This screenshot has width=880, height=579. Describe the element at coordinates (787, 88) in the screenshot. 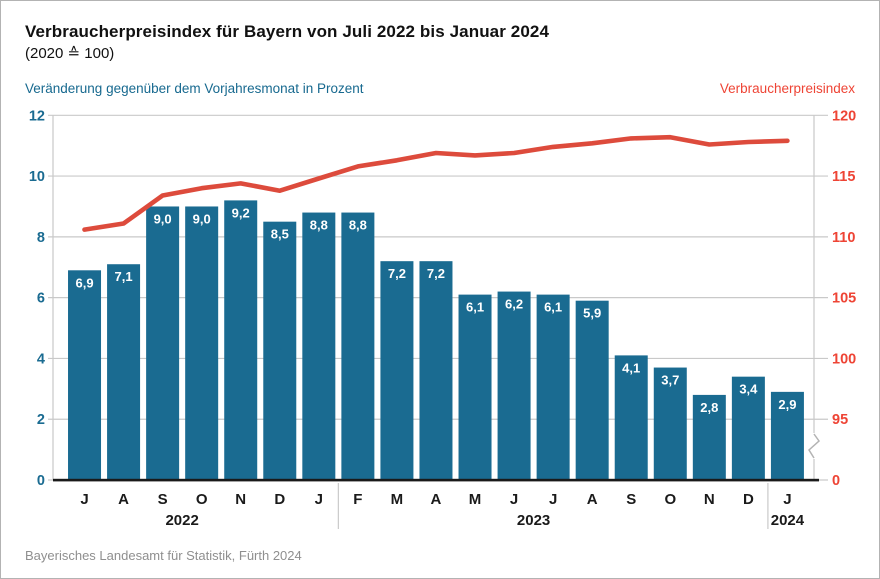

I see `right-axis-title: Verbraucherpreisindex` at that location.